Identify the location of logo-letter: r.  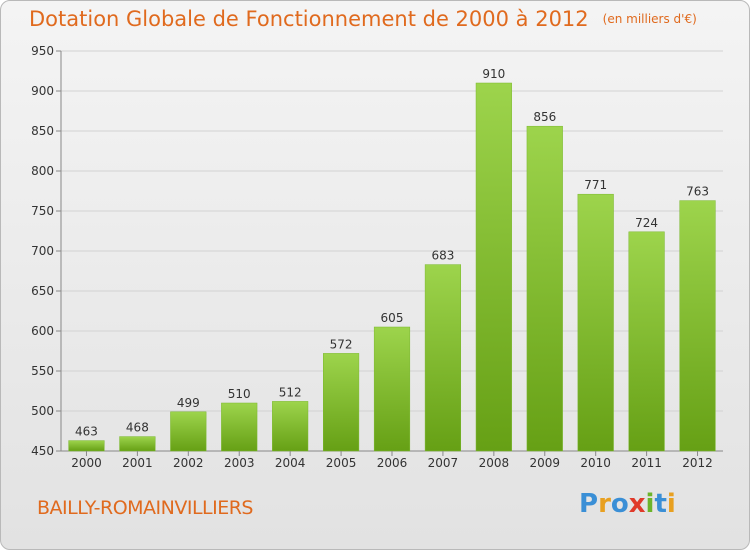
(604, 504).